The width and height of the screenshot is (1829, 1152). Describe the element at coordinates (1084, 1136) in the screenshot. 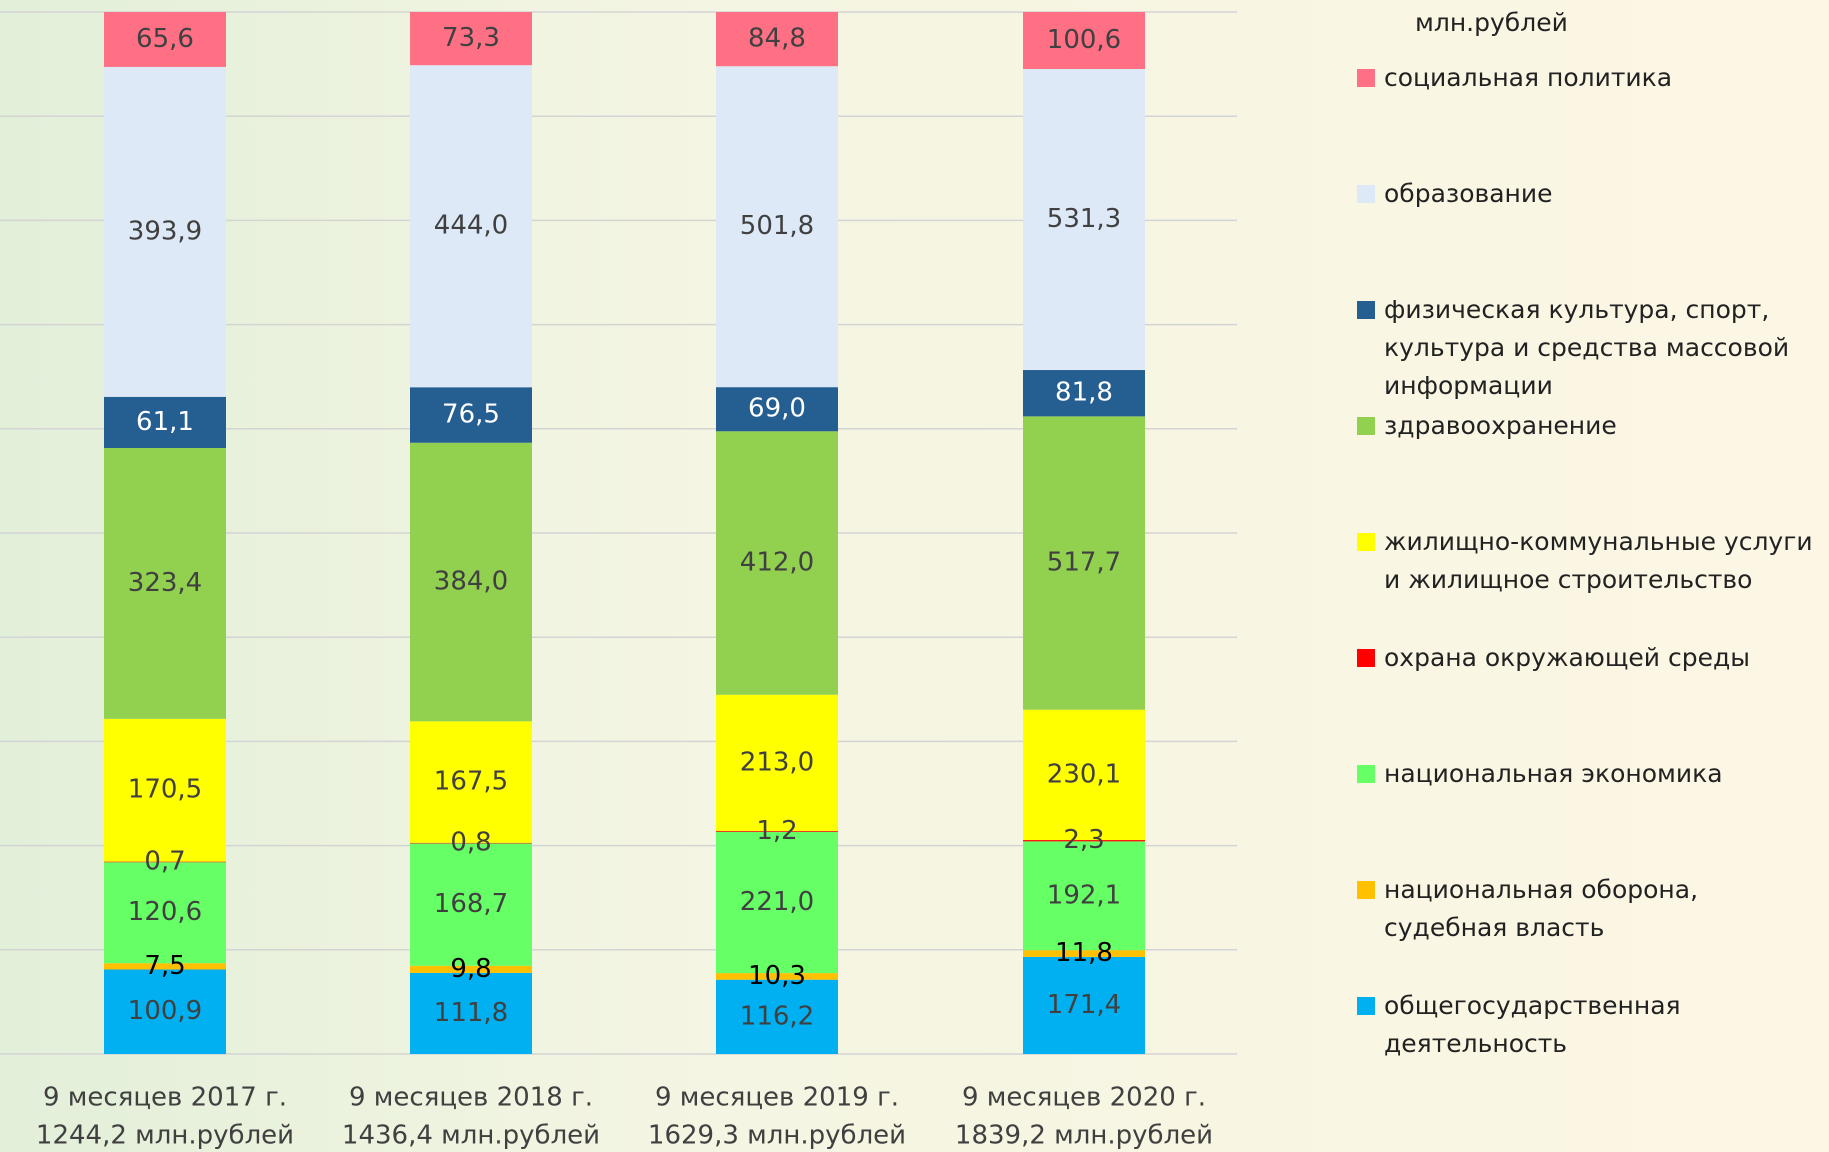

I see `x-tick-total: 1839,2 млн.рублей` at that location.